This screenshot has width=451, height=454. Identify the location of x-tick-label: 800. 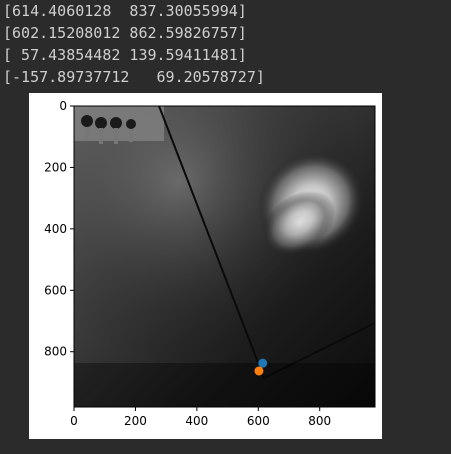
(319, 421).